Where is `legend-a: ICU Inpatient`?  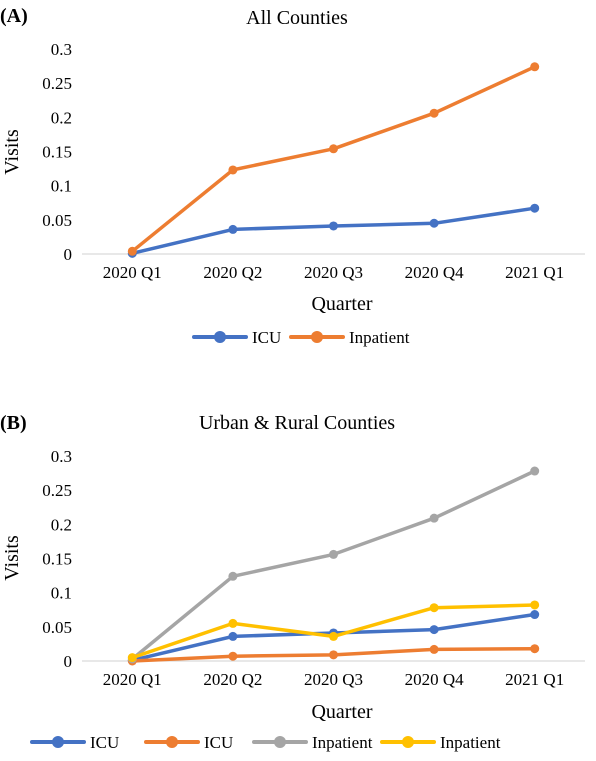 legend-a: ICU Inpatient is located at coordinates (301, 337).